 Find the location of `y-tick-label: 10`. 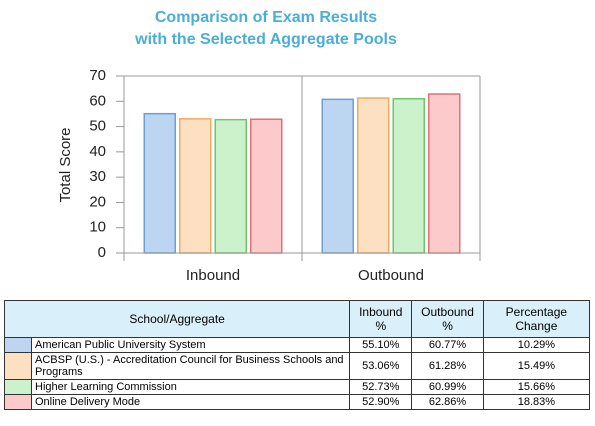

y-tick-label: 10 is located at coordinates (97, 227).